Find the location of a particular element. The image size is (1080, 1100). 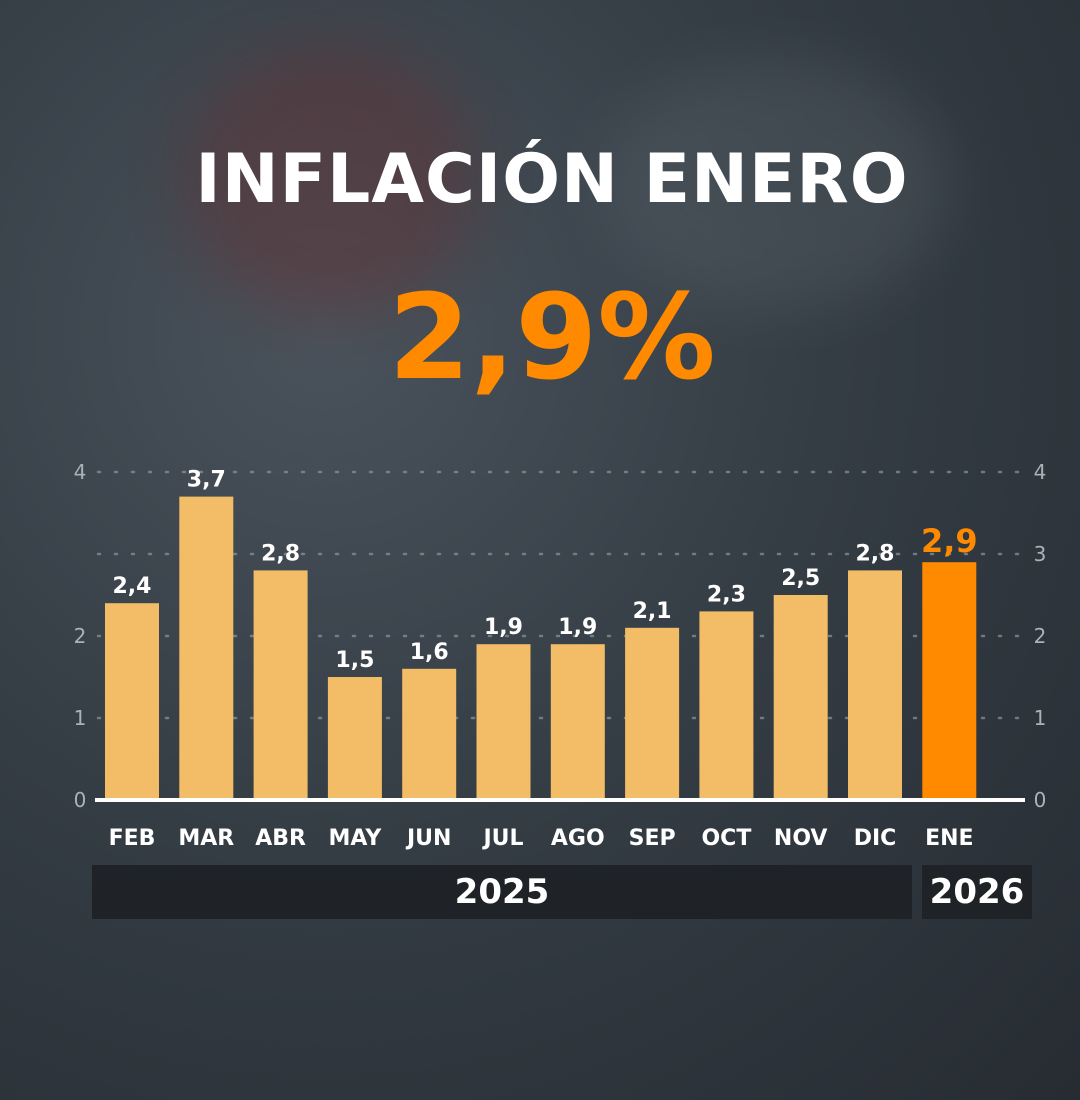

bar-jul is located at coordinates (503, 722).